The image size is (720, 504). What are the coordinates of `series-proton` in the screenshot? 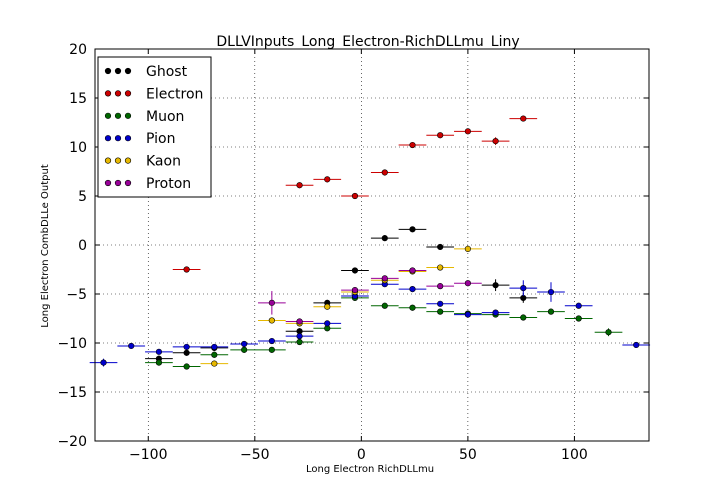 It's located at (370, 296).